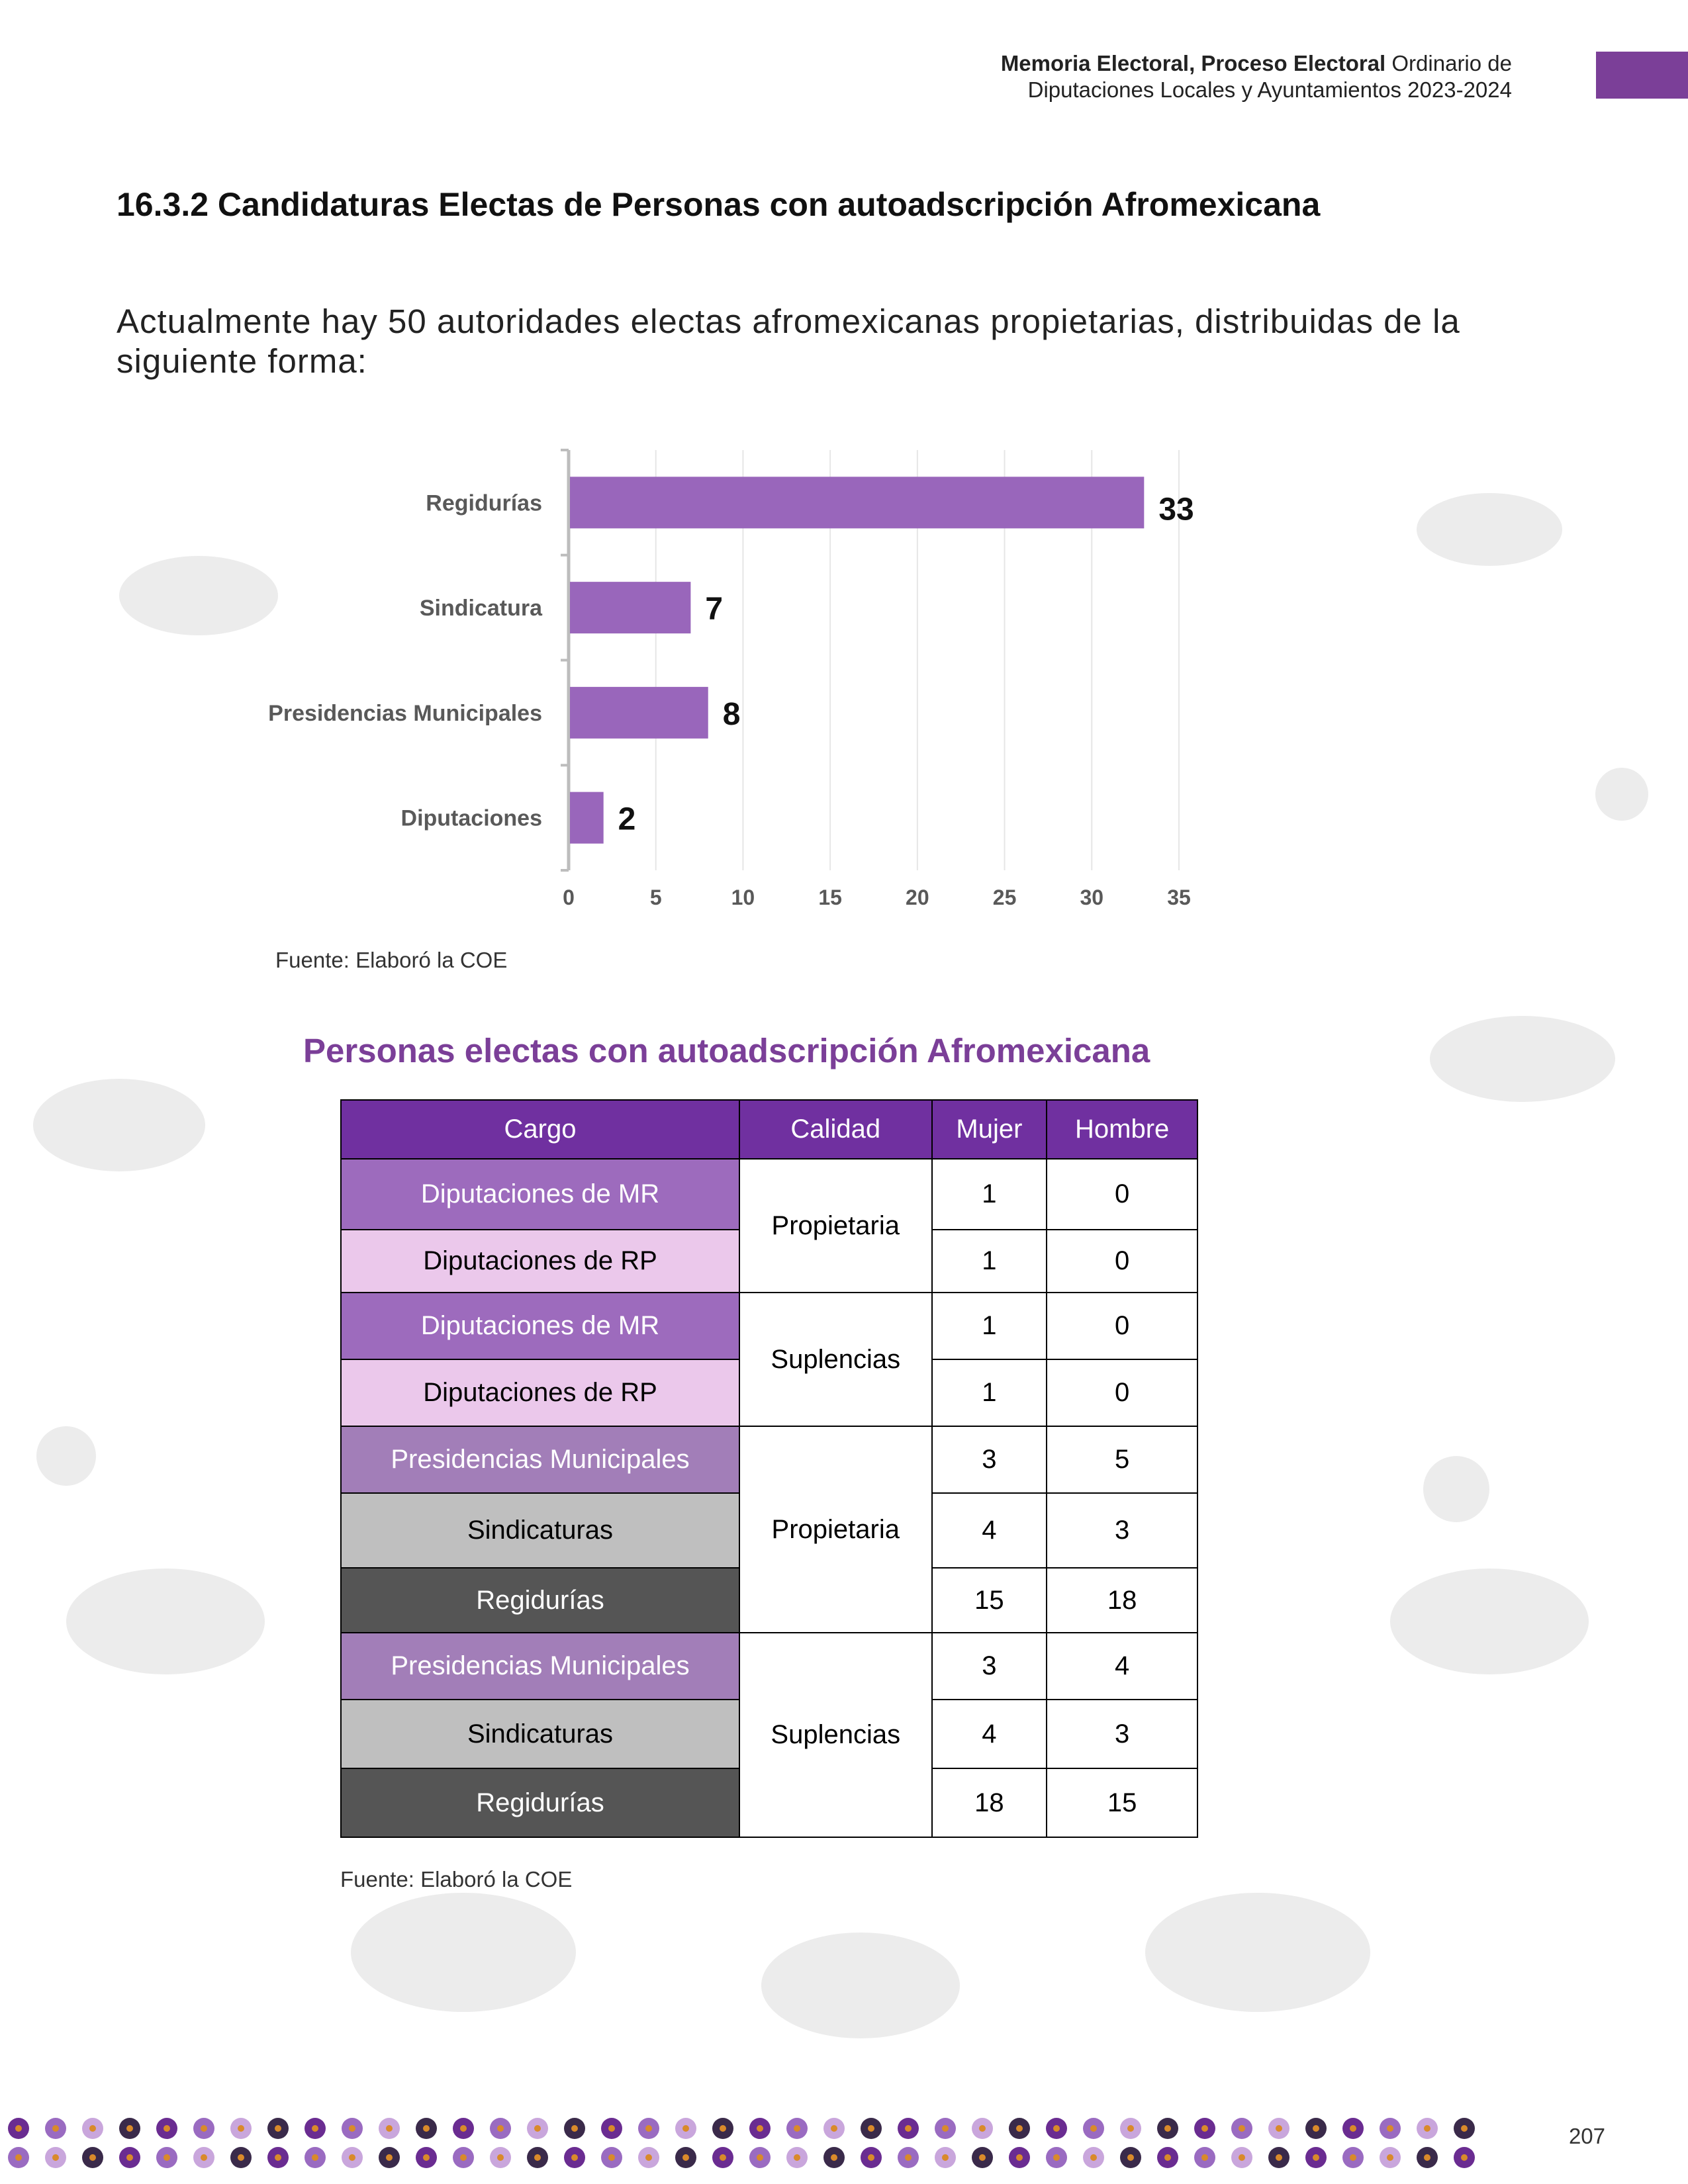 This screenshot has width=1688, height=2184. I want to click on table-row: Presidencias Municipales Propietaria 3 5, so click(769, 1530).